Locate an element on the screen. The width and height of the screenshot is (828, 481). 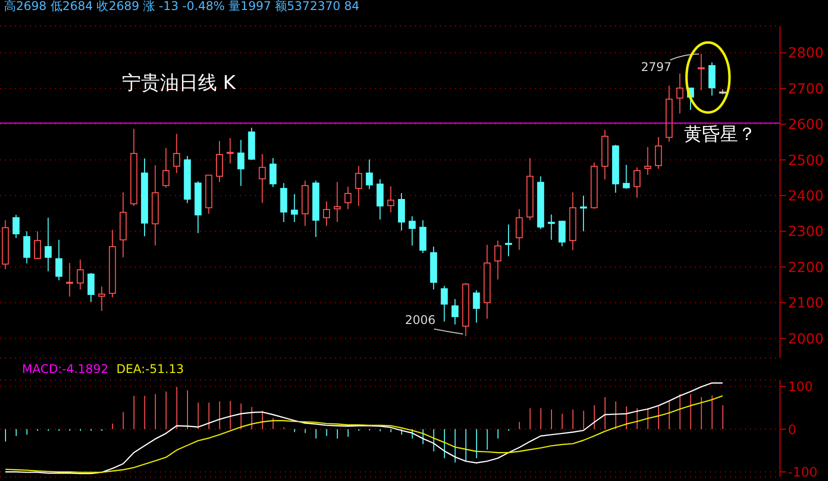
y-tick-label: -100 is located at coordinates (803, 472).